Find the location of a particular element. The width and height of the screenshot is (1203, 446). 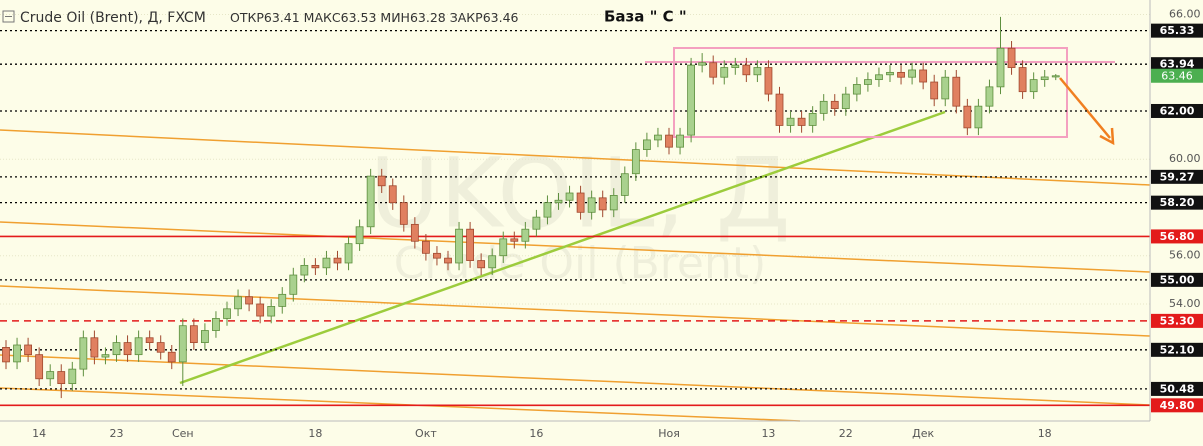

y-tick-label: 56.00 is located at coordinates (1185, 255).